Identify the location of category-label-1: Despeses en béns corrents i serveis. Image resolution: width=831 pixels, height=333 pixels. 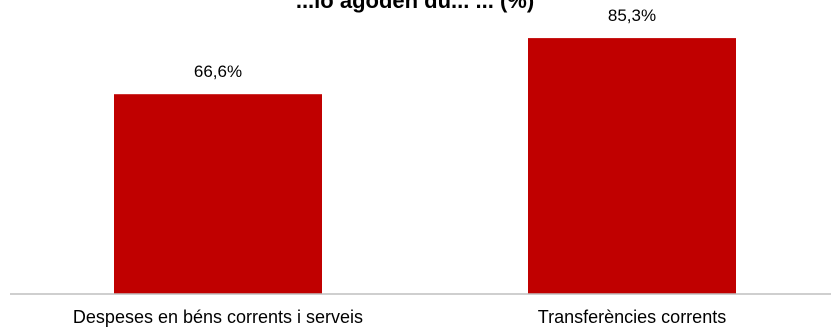
(218, 317).